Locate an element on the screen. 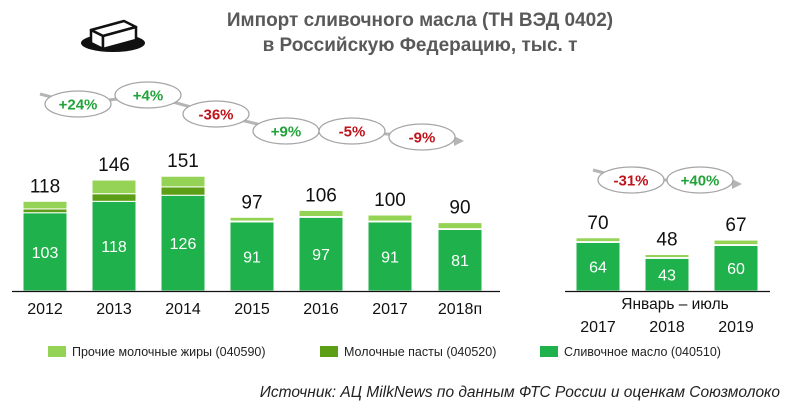 This screenshot has width=792, height=411. butter-value-label: 103 is located at coordinates (45, 253).